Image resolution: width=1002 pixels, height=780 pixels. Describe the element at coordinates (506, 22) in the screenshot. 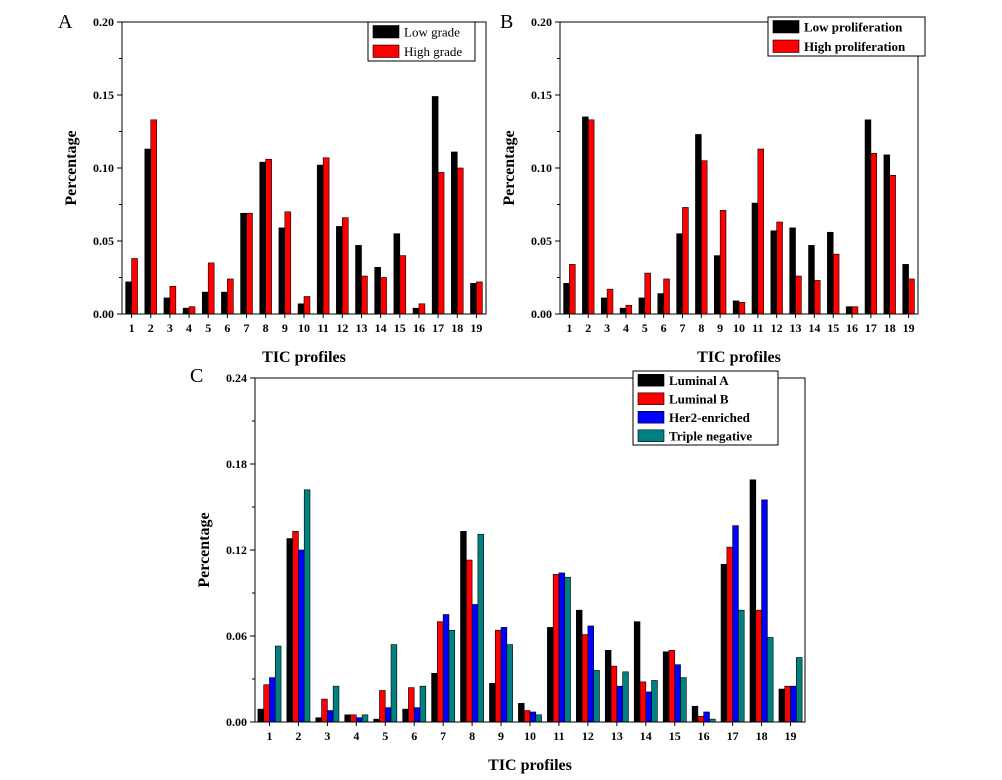

I see `panel-letter-b: B` at that location.